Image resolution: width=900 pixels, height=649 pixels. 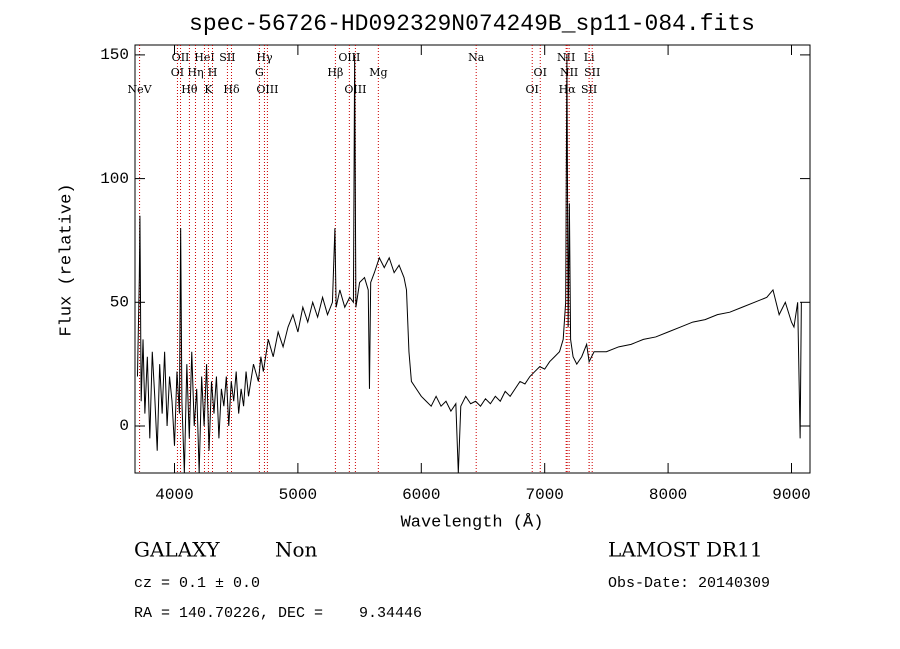 I want to click on survey-label: LAMOST DR11, so click(x=685, y=550).